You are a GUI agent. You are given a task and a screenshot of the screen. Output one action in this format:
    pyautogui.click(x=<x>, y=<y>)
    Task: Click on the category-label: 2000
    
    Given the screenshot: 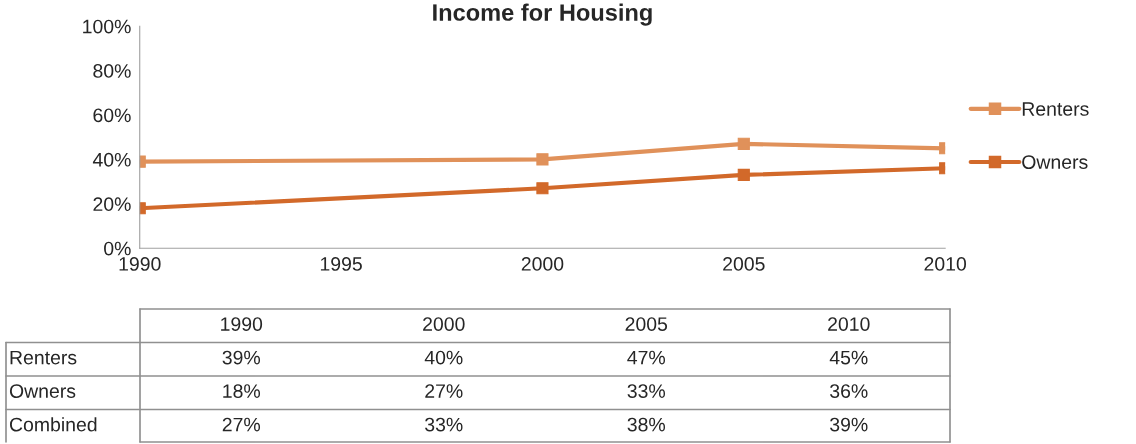 What is the action you would take?
    pyautogui.click(x=444, y=324)
    